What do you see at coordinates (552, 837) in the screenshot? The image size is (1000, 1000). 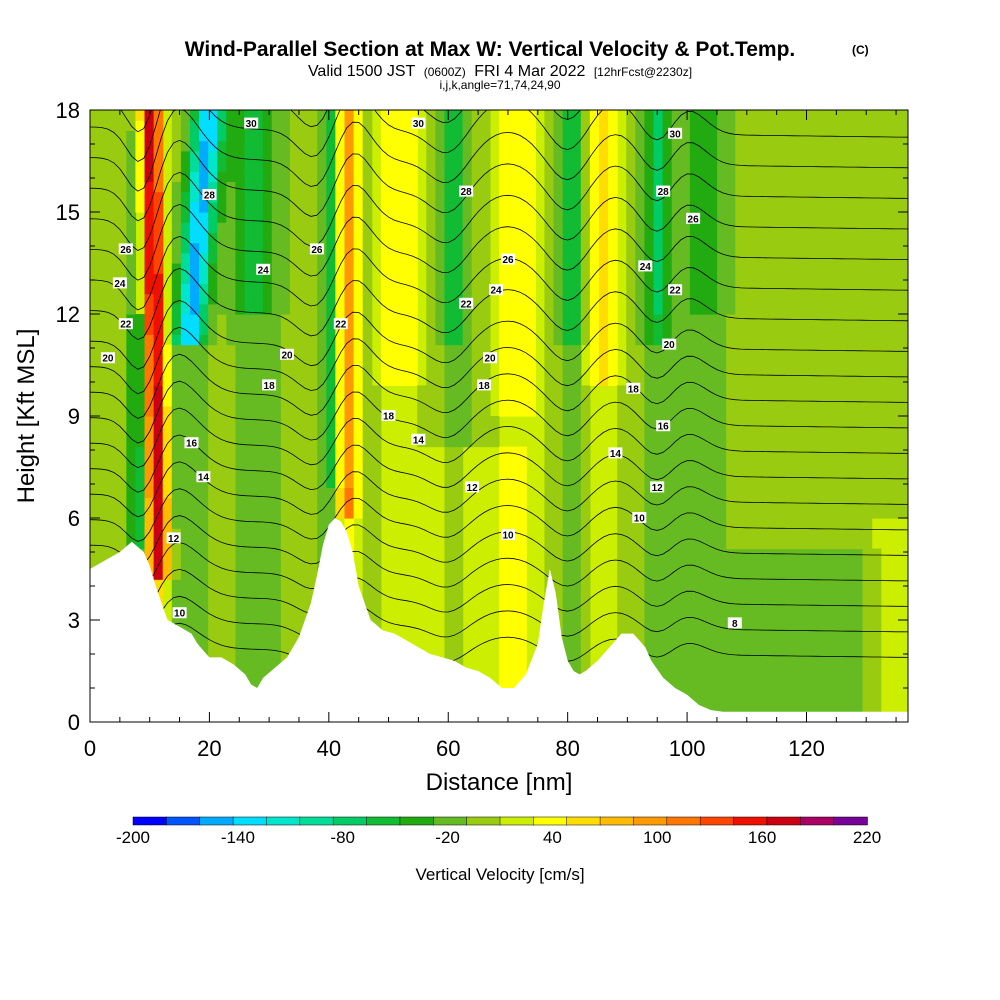 I see `colorbar-tick-label: 40` at bounding box center [552, 837].